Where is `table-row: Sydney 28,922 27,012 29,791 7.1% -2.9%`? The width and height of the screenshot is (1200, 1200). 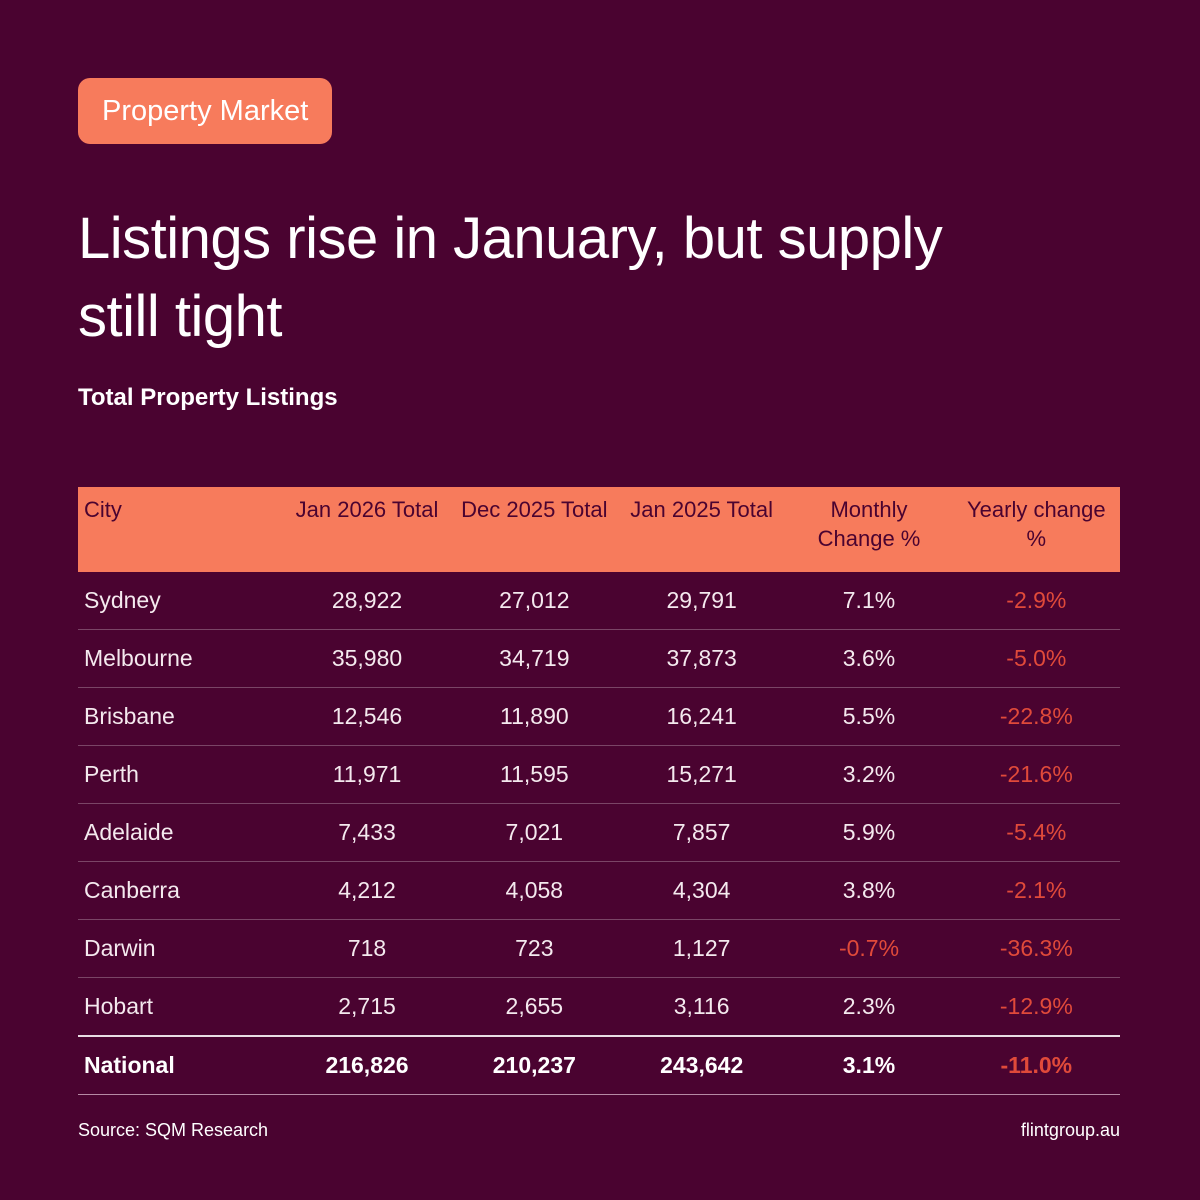 table-row: Sydney 28,922 27,012 29,791 7.1% -2.9% is located at coordinates (599, 601).